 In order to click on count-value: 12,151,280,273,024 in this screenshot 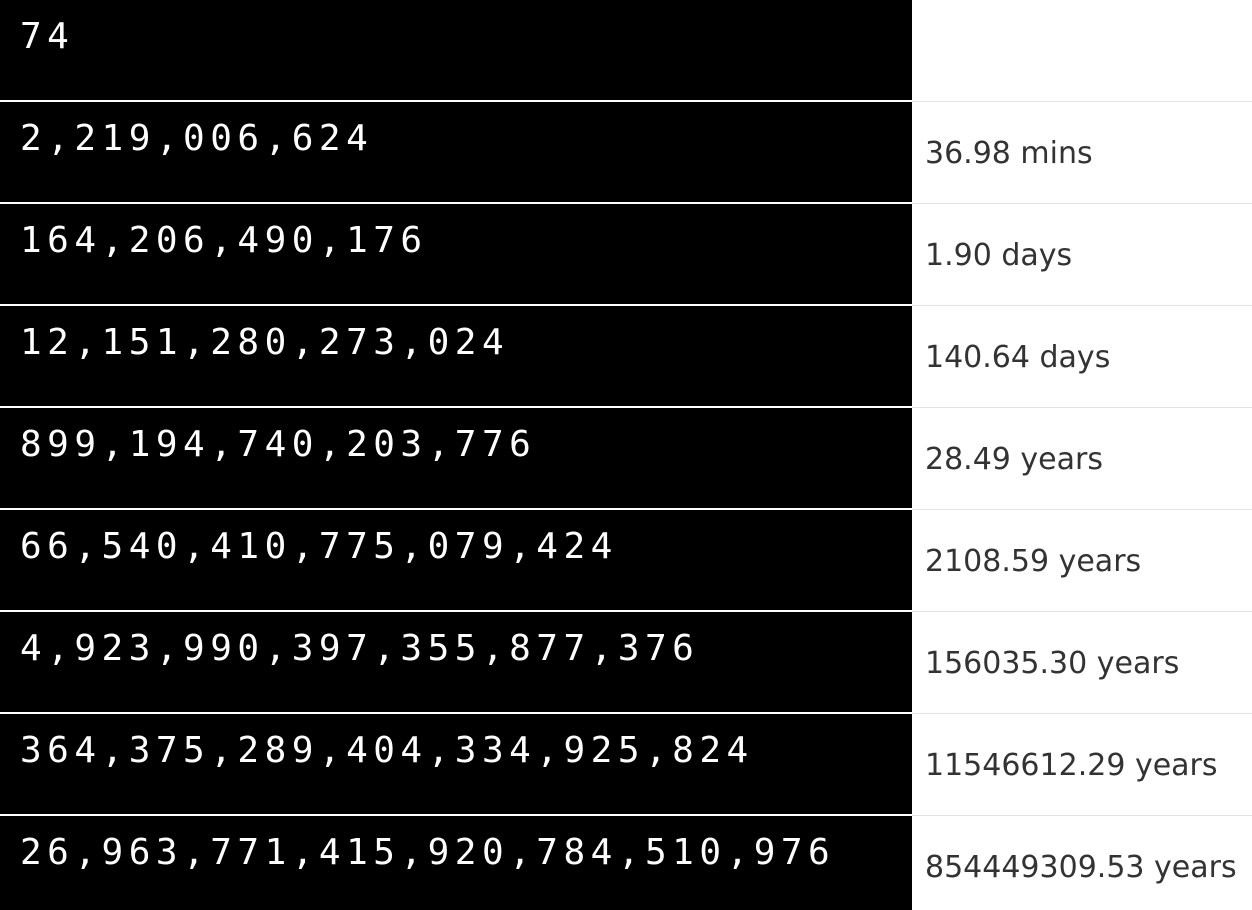, I will do `click(265, 342)`.